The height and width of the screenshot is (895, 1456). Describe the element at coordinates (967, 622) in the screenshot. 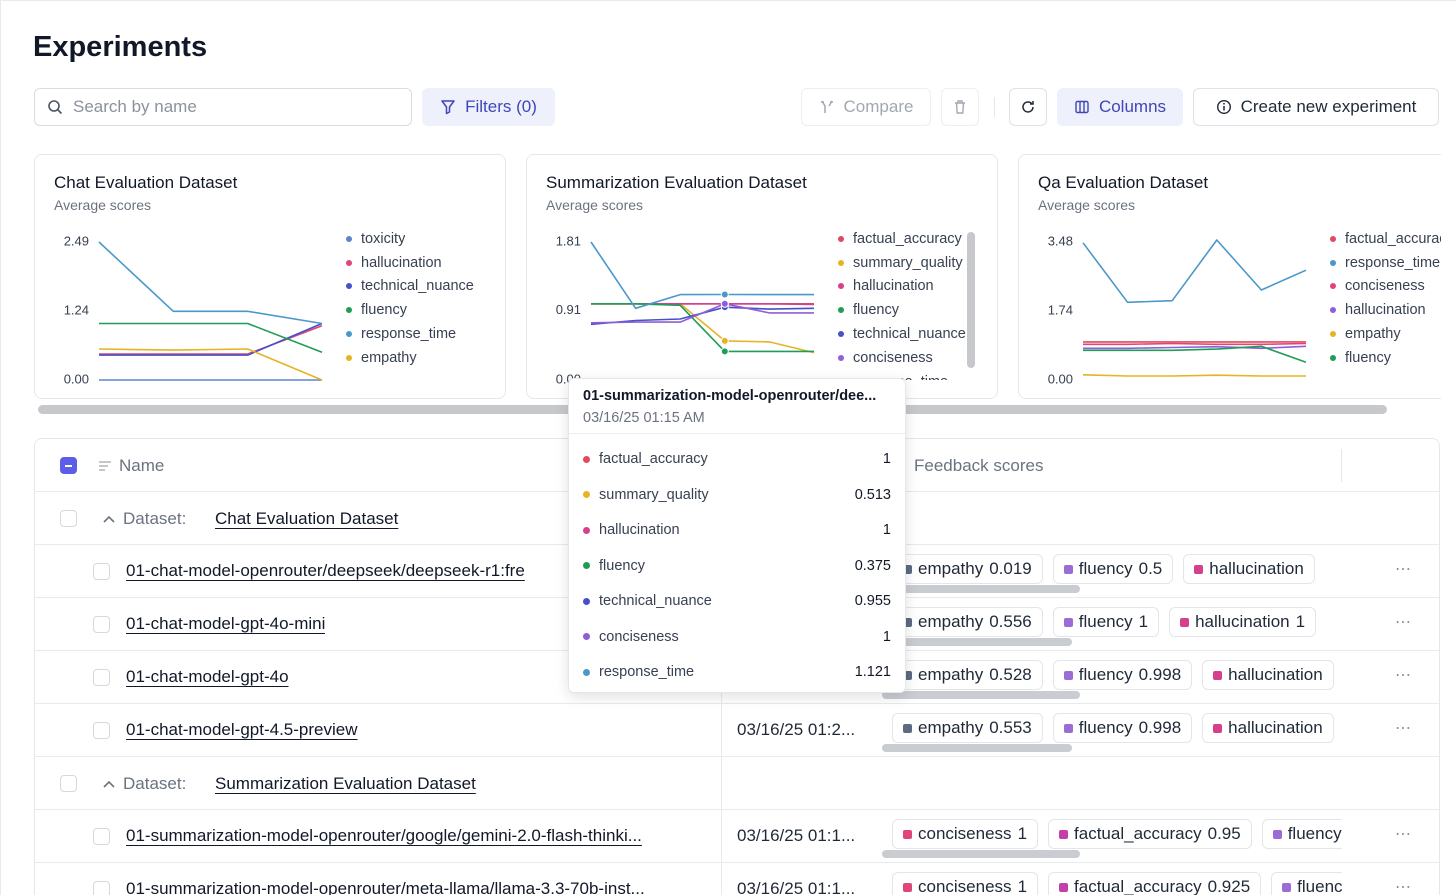

I see `feedback-chip: empathy 0.556` at that location.